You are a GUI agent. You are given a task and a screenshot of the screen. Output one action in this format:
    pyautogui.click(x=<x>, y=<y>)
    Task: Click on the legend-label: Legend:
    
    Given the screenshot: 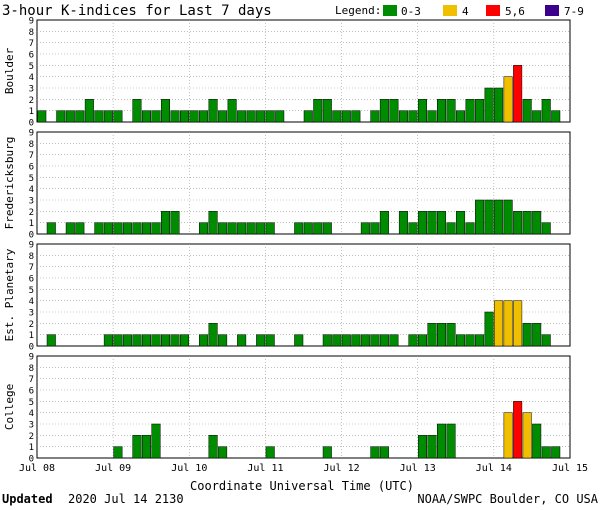 What is the action you would take?
    pyautogui.click(x=358, y=10)
    